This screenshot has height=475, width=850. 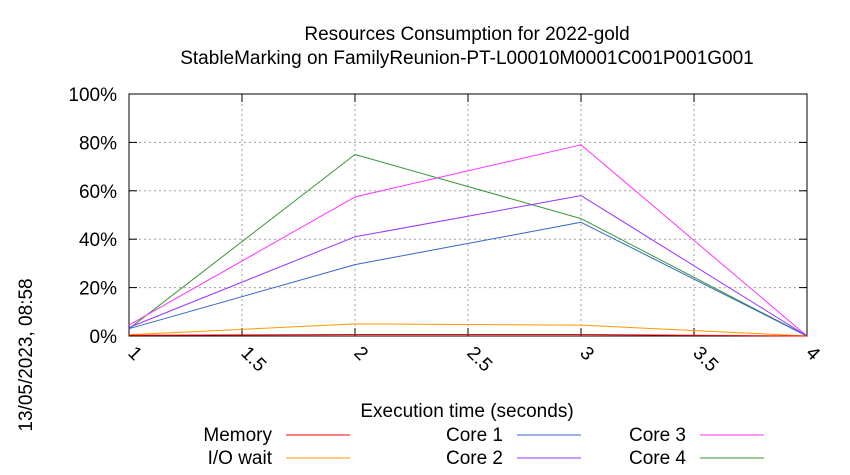 I want to click on timestamp-label: 13/05/2023, 08:58, so click(x=26, y=354).